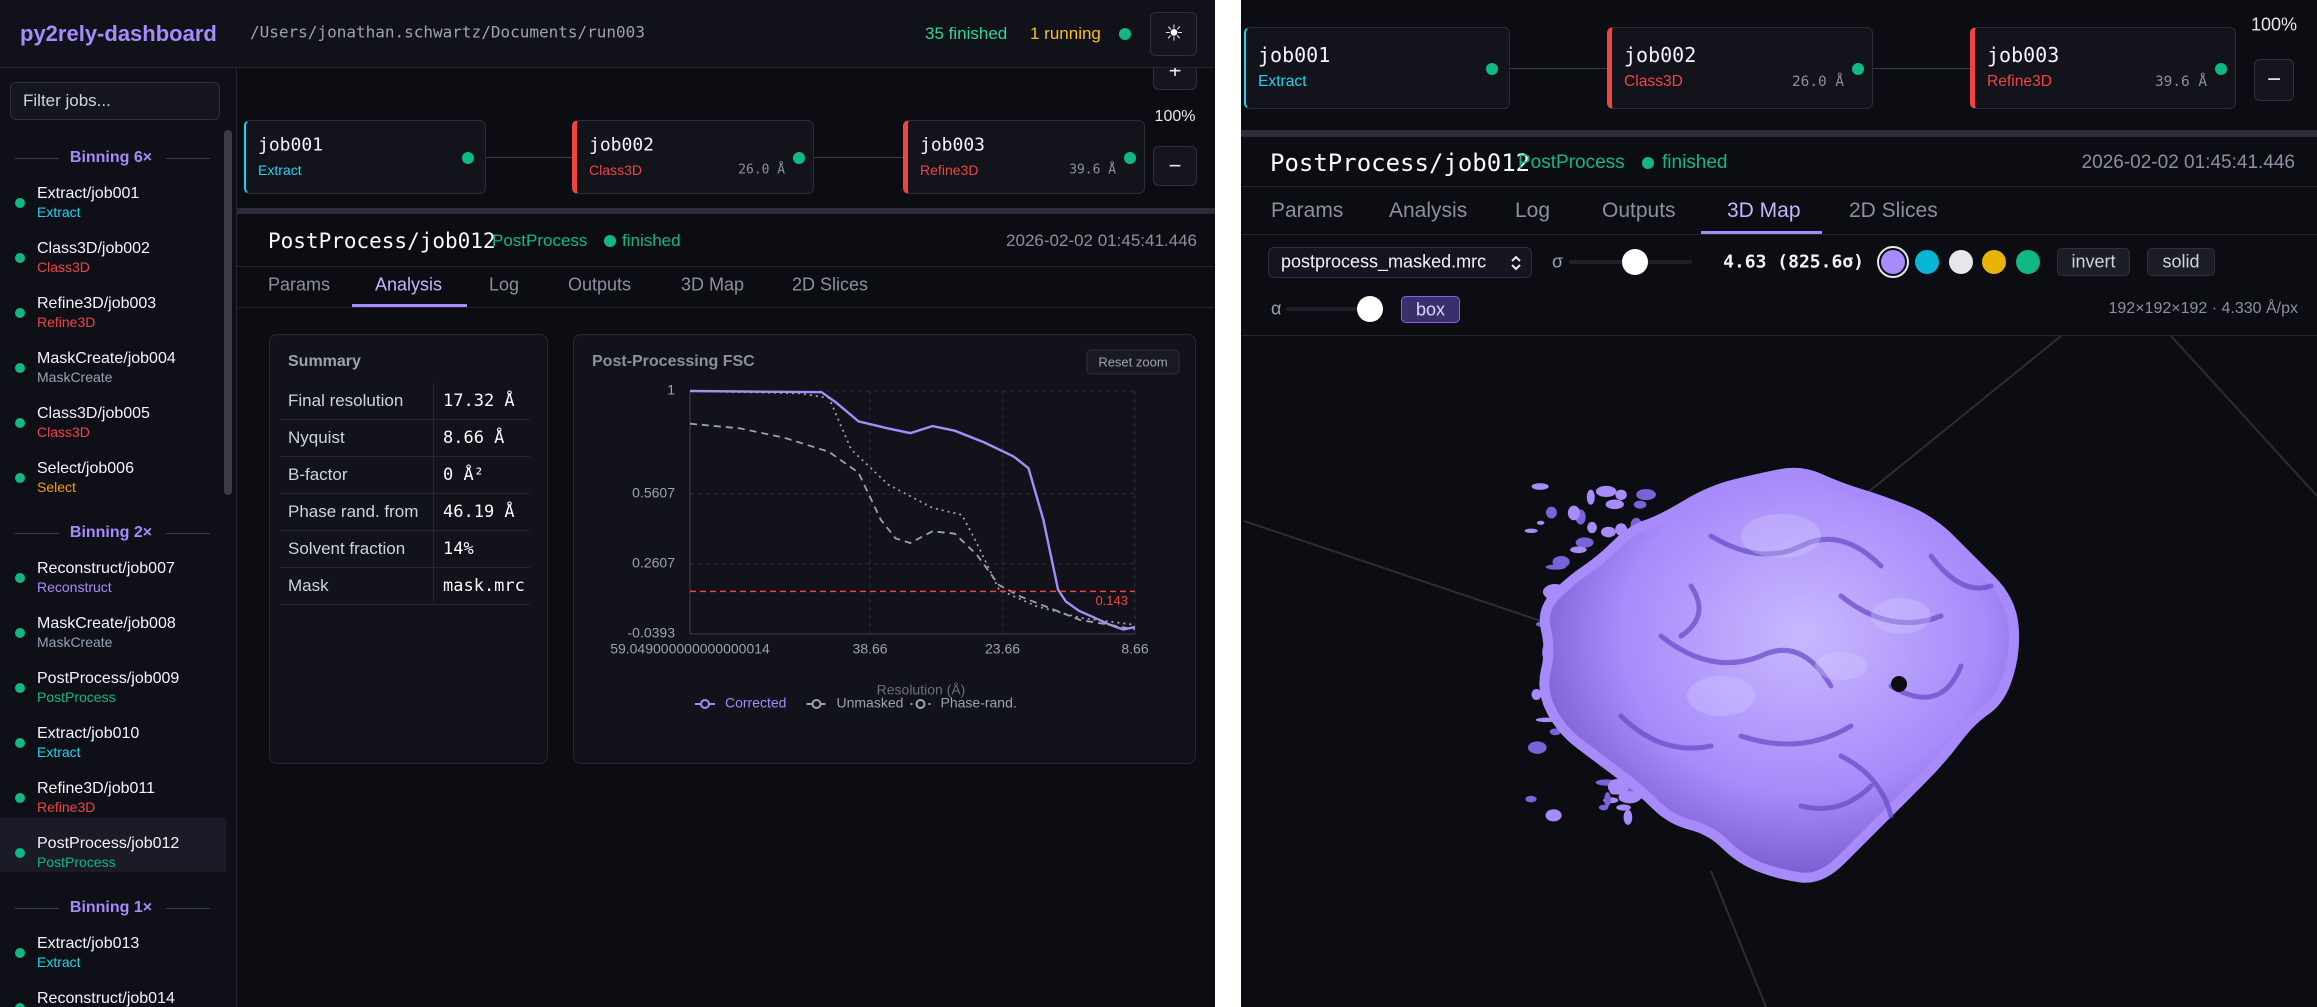 The height and width of the screenshot is (1007, 2317). Describe the element at coordinates (88, 733) in the screenshot. I see `job-item-name: Extract/job010` at that location.